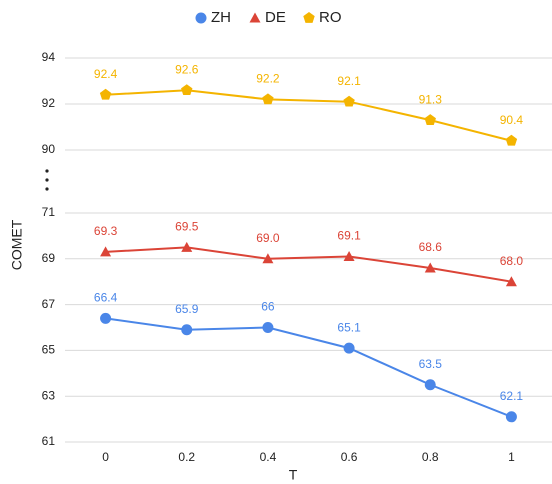  I want to click on legend-label: RO, so click(330, 17).